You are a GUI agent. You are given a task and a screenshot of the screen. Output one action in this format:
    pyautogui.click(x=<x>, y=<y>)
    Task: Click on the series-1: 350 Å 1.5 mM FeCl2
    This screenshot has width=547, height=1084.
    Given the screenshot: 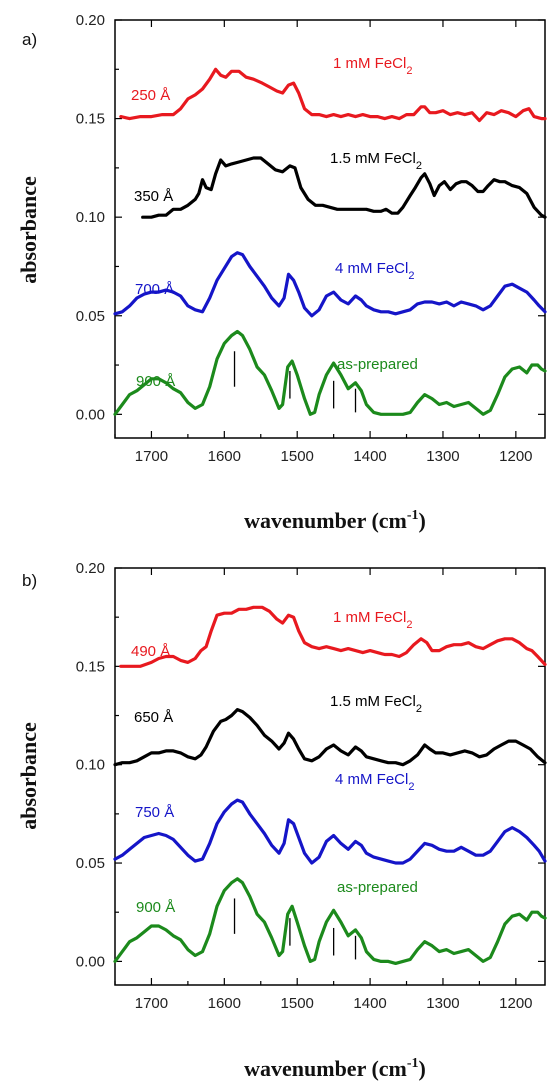 What is the action you would take?
    pyautogui.click(x=340, y=184)
    